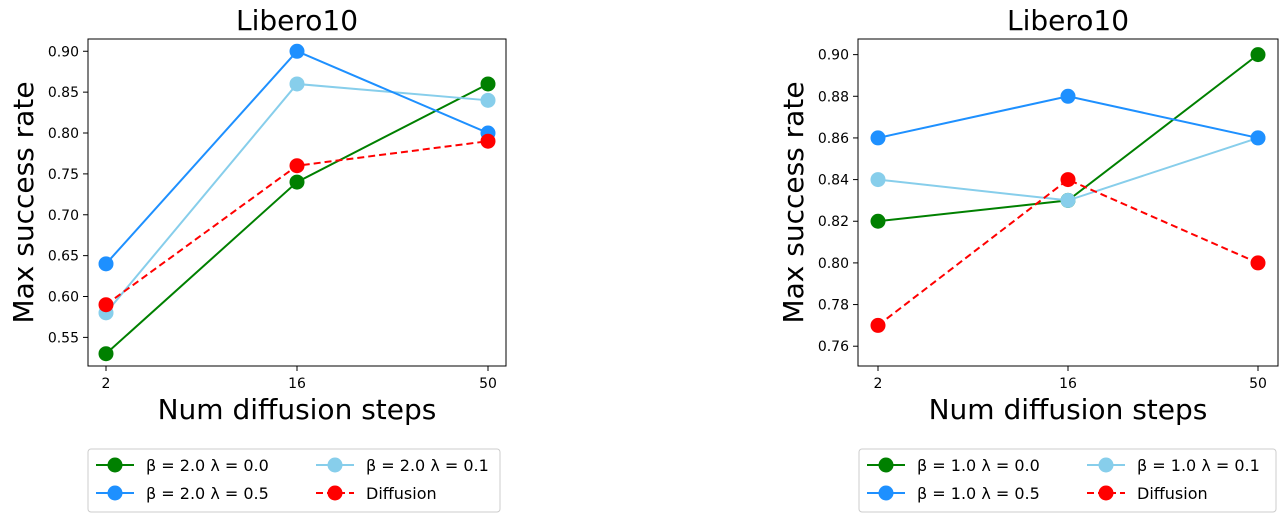  Describe the element at coordinates (427, 465) in the screenshot. I see `legend-label: β = 2.0 λ = 0.1` at that location.